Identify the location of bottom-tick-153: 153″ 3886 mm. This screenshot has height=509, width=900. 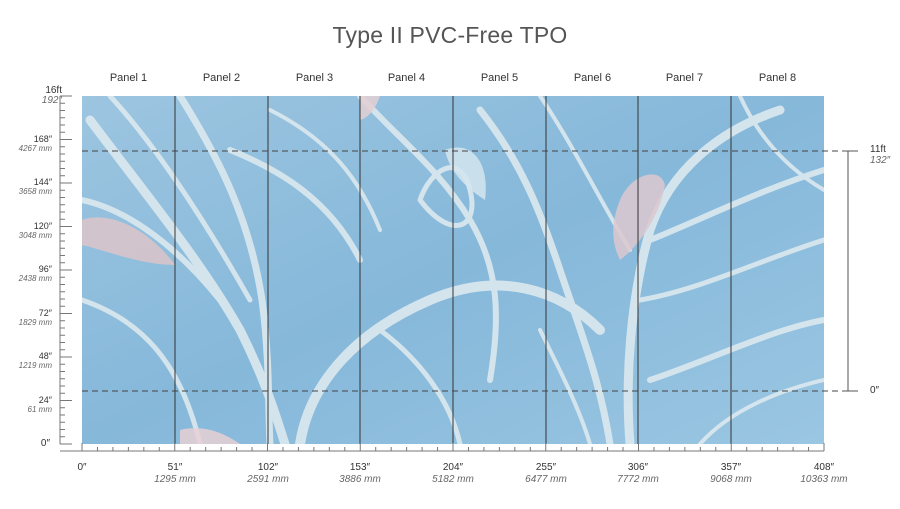
(360, 474).